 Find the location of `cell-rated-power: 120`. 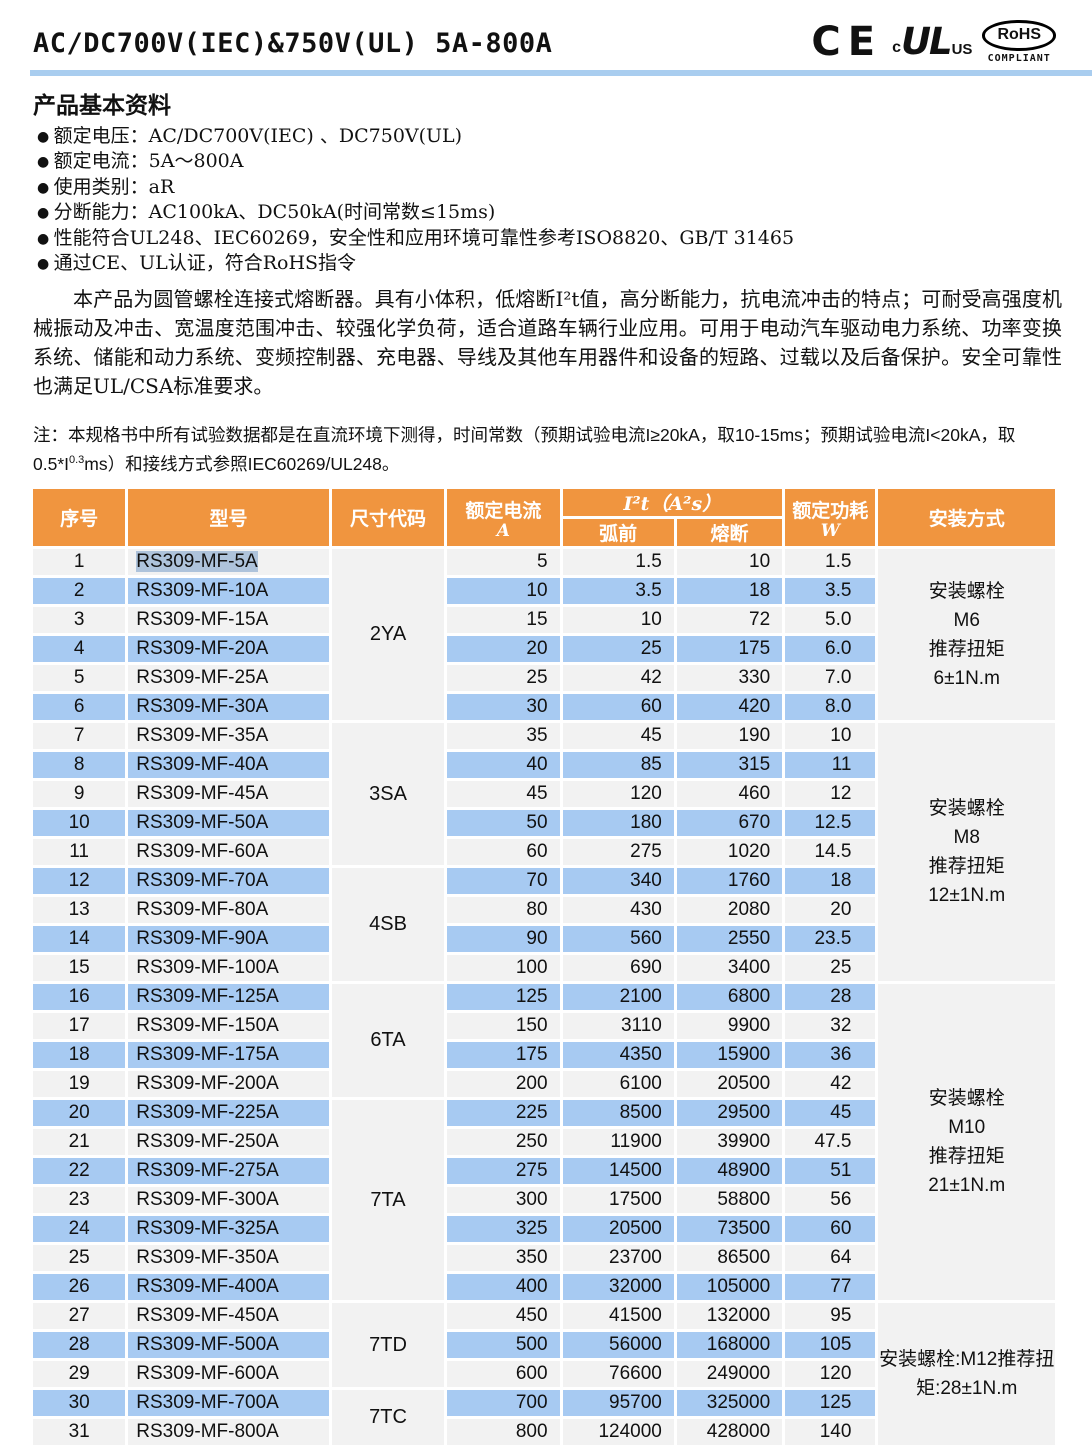

cell-rated-power: 120 is located at coordinates (830, 1374).